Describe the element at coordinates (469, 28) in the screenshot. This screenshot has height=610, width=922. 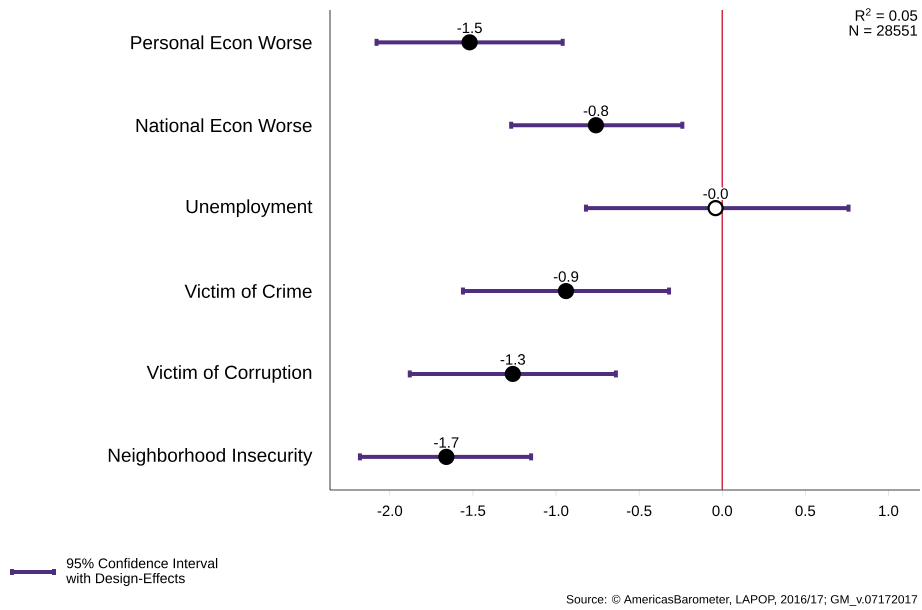
I see `data-label: -1.5` at that location.